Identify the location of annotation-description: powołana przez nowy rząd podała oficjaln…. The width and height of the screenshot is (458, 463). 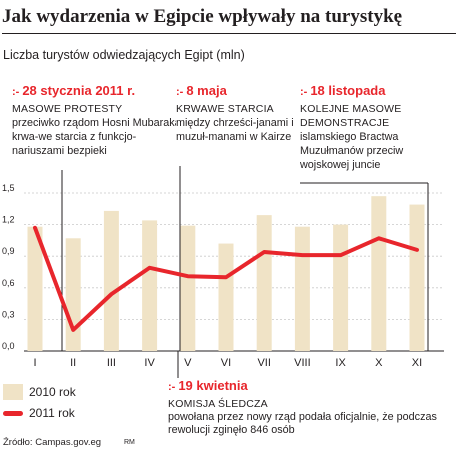
(302, 423).